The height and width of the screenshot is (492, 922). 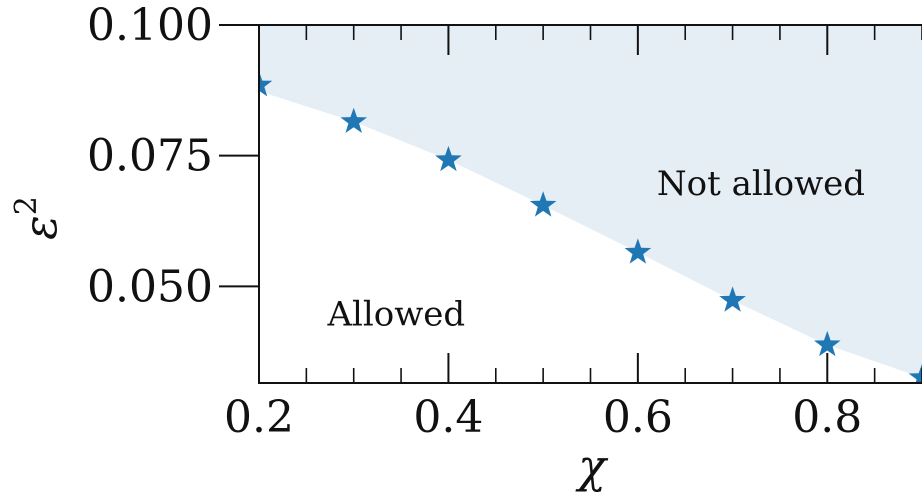 I want to click on x-tick-label: 0.8, so click(x=827, y=417).